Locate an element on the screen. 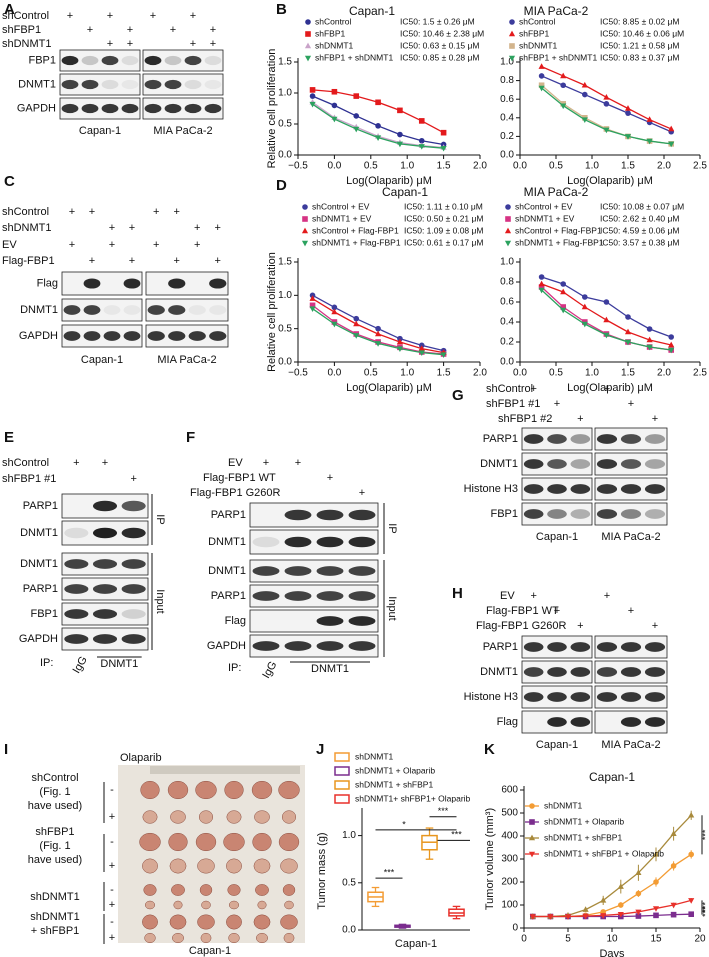 The image size is (709, 957). condition-label: shControl is located at coordinates (509, 389).